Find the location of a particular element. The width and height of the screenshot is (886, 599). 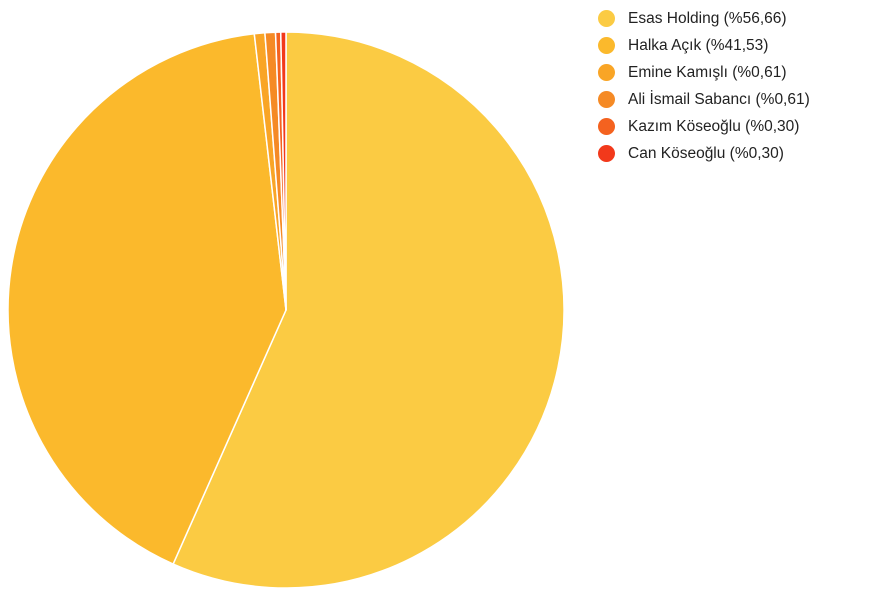

legend-item-can-koseoglu: Can Köseoğlu (%0,30) is located at coordinates (704, 153).